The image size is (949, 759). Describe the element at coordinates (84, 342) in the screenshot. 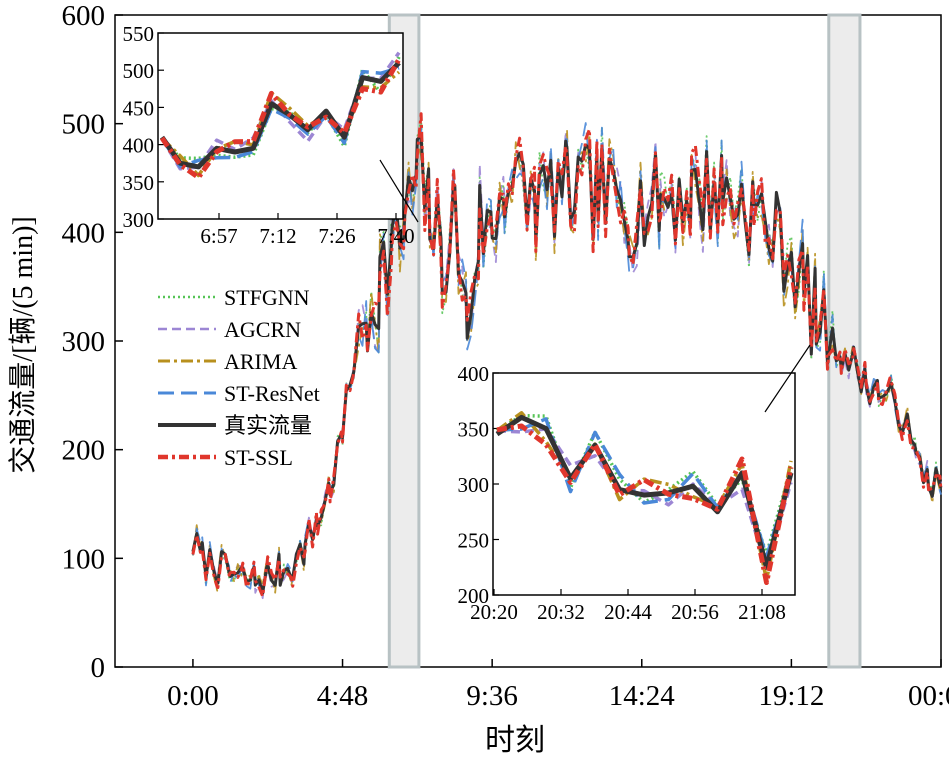

I see `y-tick-label: 300` at that location.